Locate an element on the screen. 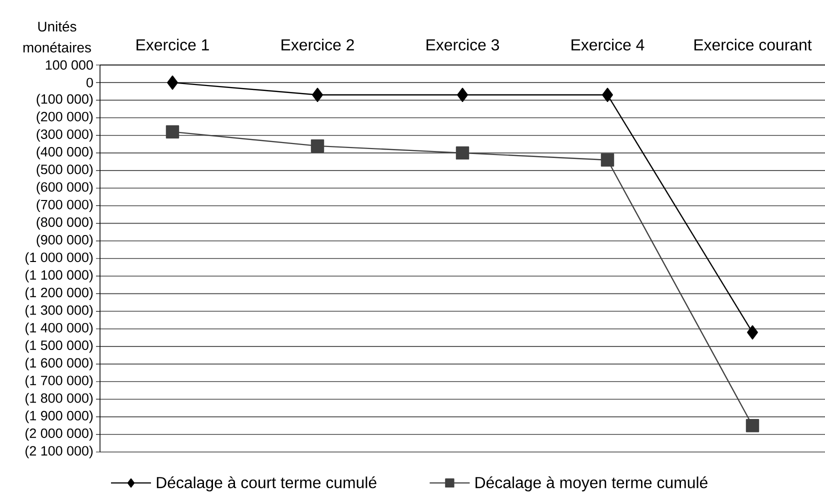 The height and width of the screenshot is (494, 825). legend-label: Décalage à moyen terme cumulé is located at coordinates (592, 484).